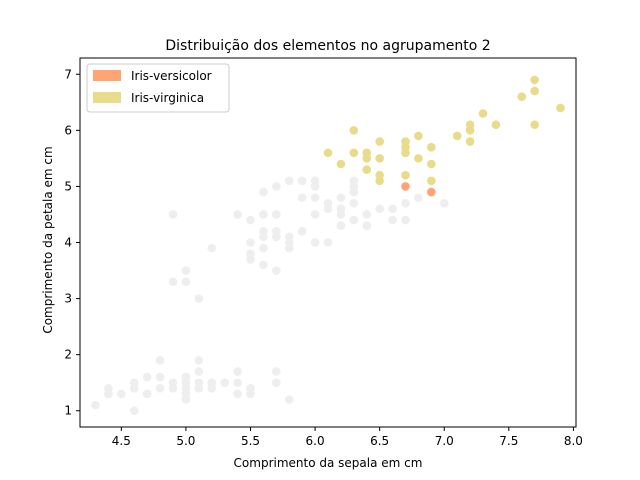  What do you see at coordinates (68, 411) in the screenshot?
I see `y-tick-label: 1` at bounding box center [68, 411].